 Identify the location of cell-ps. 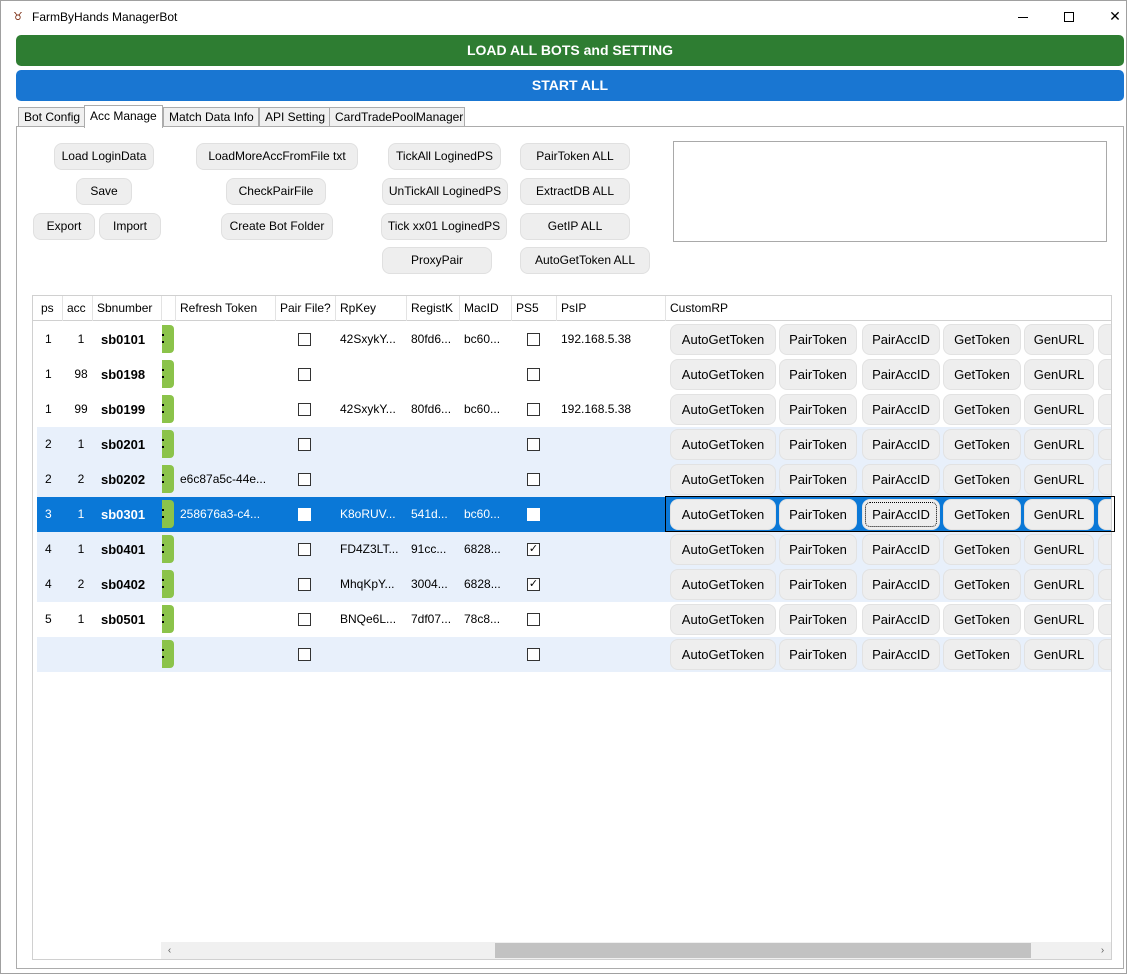
(55, 654).